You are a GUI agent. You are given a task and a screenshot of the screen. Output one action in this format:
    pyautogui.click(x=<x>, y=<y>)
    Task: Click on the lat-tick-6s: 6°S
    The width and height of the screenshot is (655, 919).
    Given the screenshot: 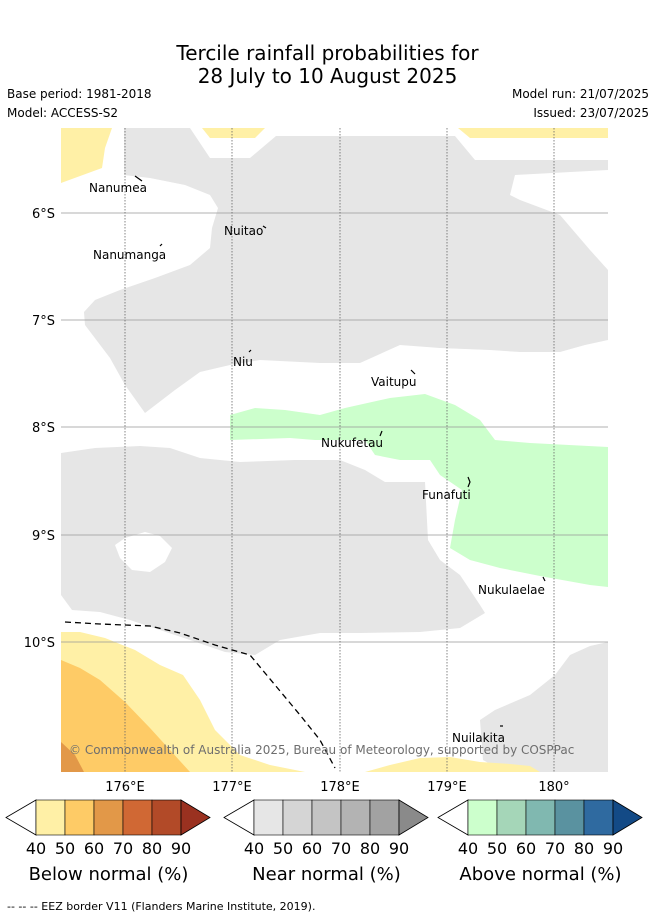 What is the action you would take?
    pyautogui.click(x=43, y=214)
    